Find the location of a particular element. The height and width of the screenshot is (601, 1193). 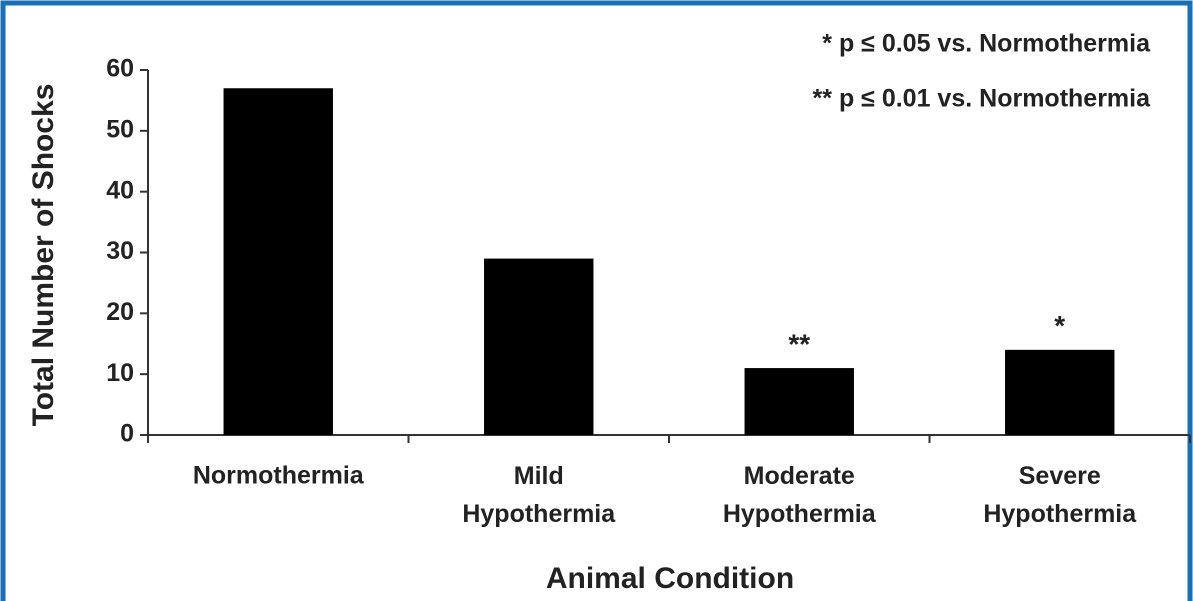

note: ** p ≤ 0.01 vs. Normothermia is located at coordinates (982, 99).